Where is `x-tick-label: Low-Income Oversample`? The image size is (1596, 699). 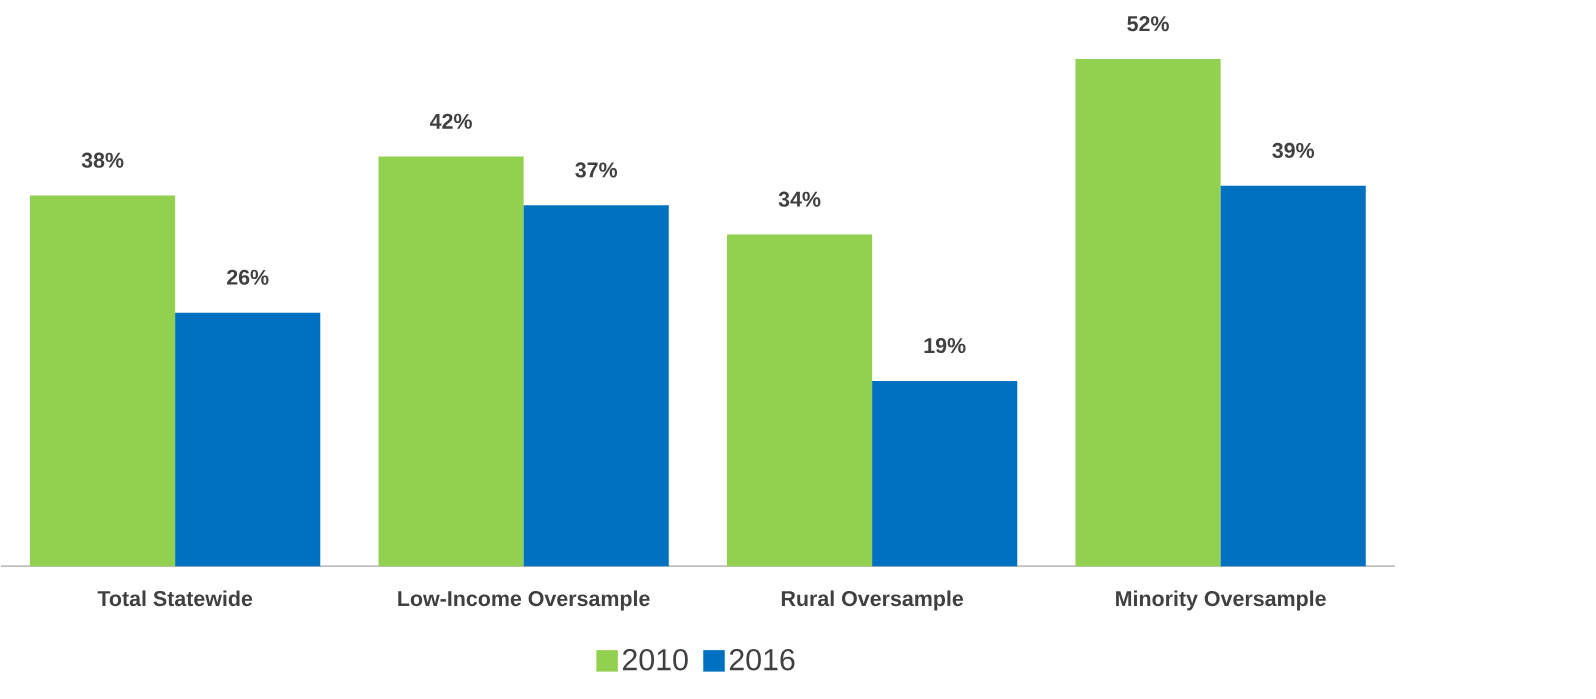 x-tick-label: Low-Income Oversample is located at coordinates (524, 600).